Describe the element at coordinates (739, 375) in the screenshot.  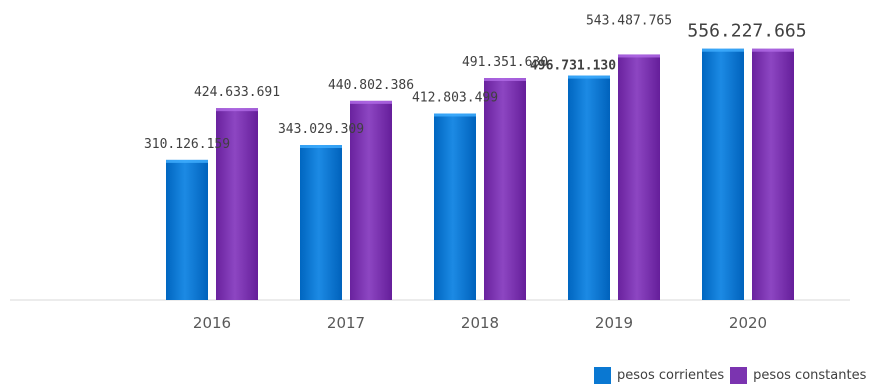
I see `legend-swatch-pesos-constantes` at that location.